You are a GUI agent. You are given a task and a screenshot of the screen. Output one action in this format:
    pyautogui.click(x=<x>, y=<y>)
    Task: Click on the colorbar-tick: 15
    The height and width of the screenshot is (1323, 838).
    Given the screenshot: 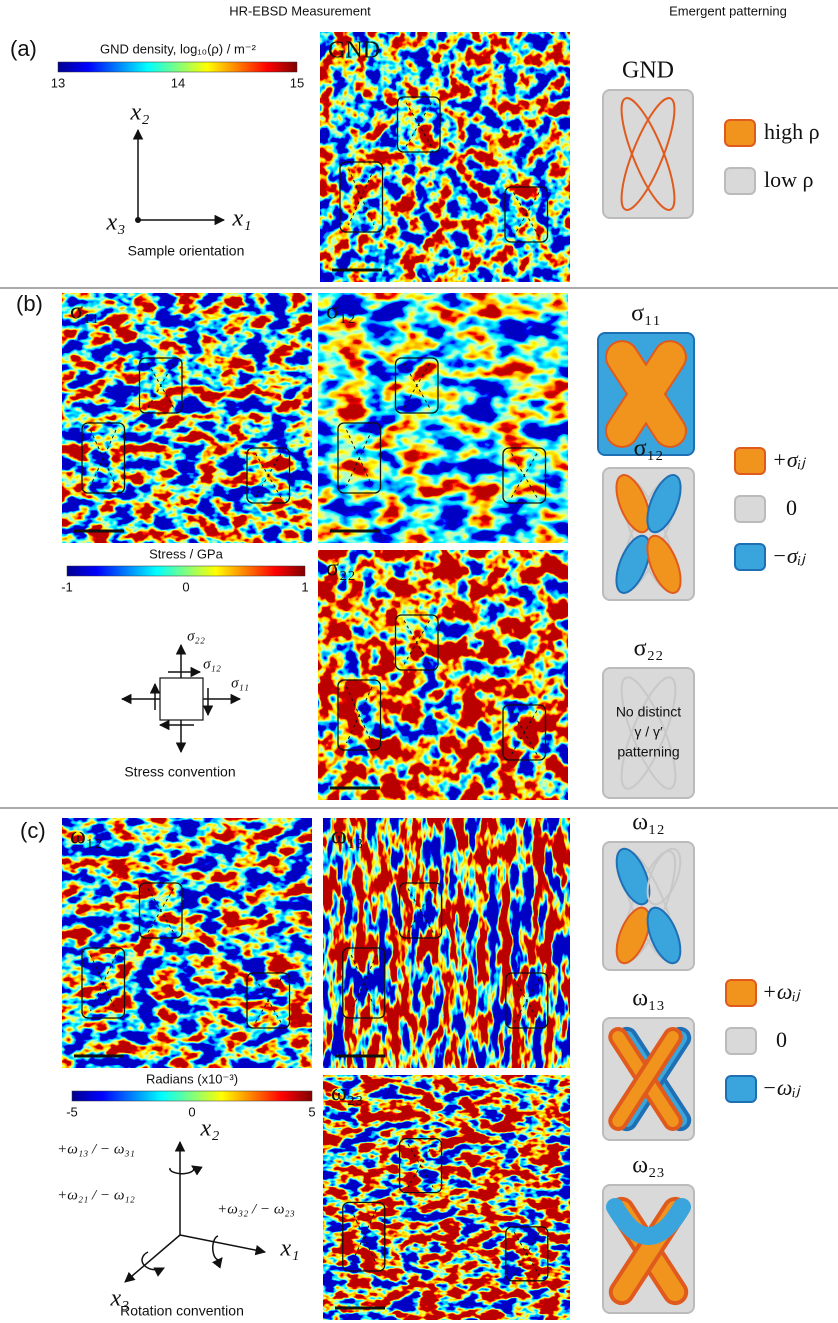 What is the action you would take?
    pyautogui.click(x=297, y=82)
    